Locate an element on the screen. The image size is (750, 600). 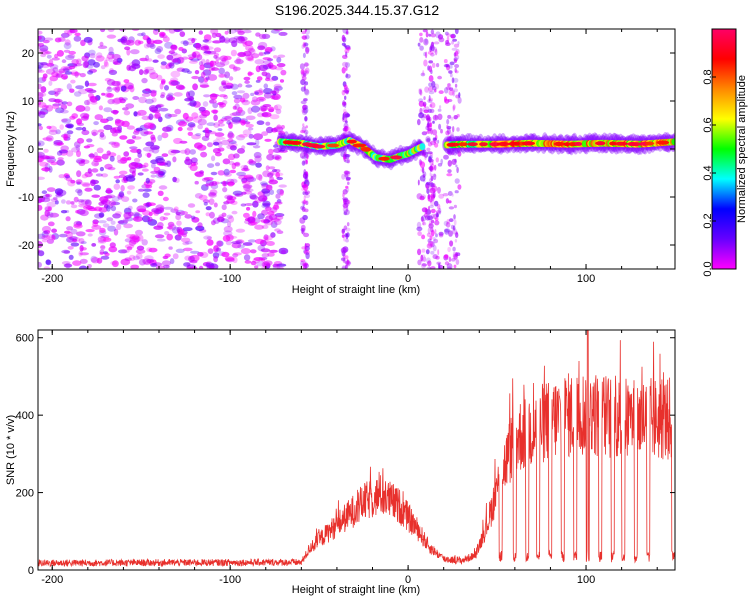
y-tick-label: 400 is located at coordinates (25, 416).